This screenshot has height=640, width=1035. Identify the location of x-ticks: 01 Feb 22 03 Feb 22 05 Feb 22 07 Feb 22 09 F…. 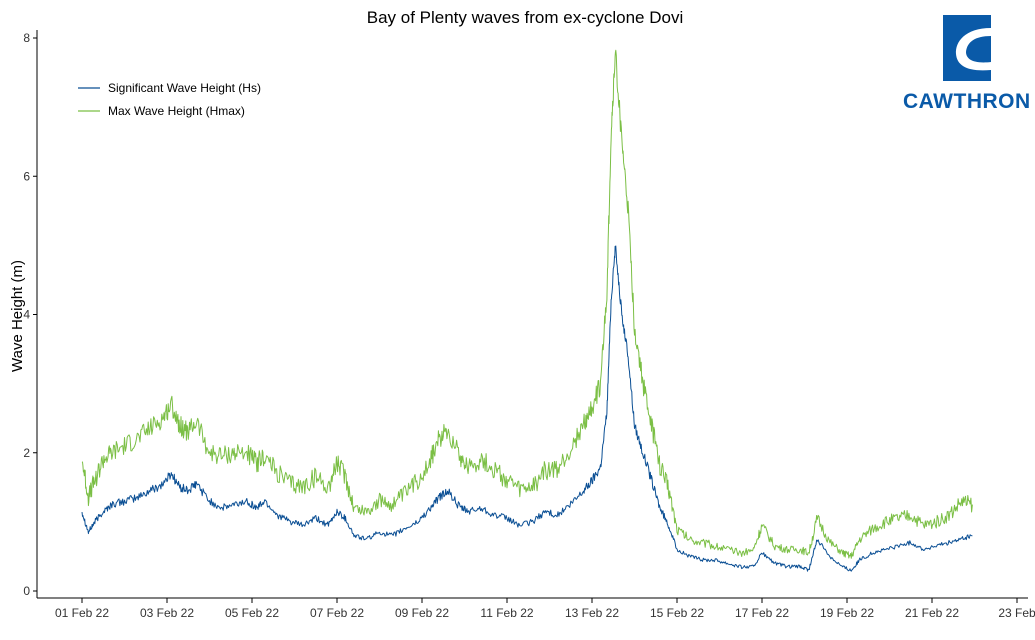
(545, 609).